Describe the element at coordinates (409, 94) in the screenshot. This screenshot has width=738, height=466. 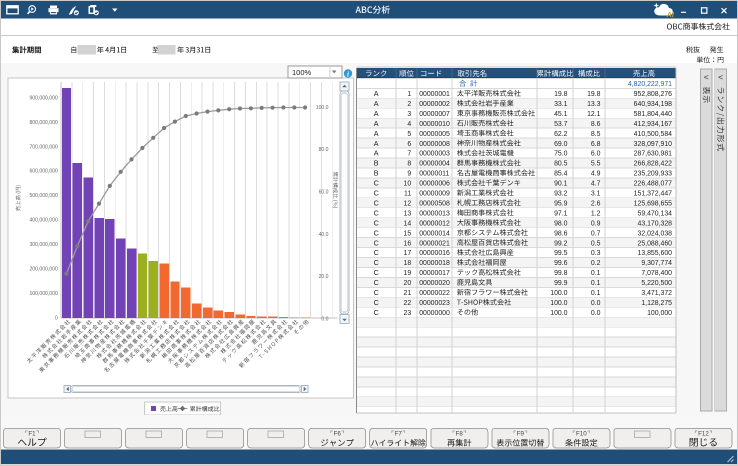
I see `svg-text: 1` at that location.